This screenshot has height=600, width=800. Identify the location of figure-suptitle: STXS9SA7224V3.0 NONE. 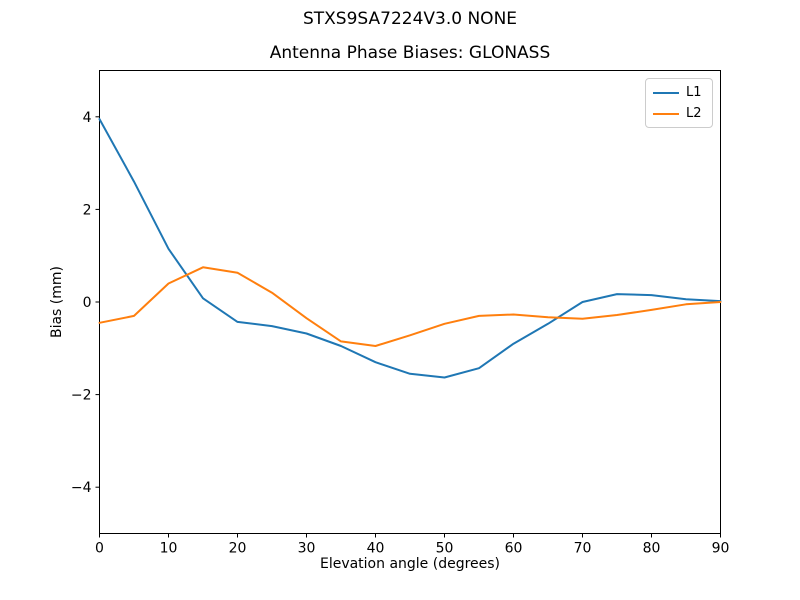
(410, 19).